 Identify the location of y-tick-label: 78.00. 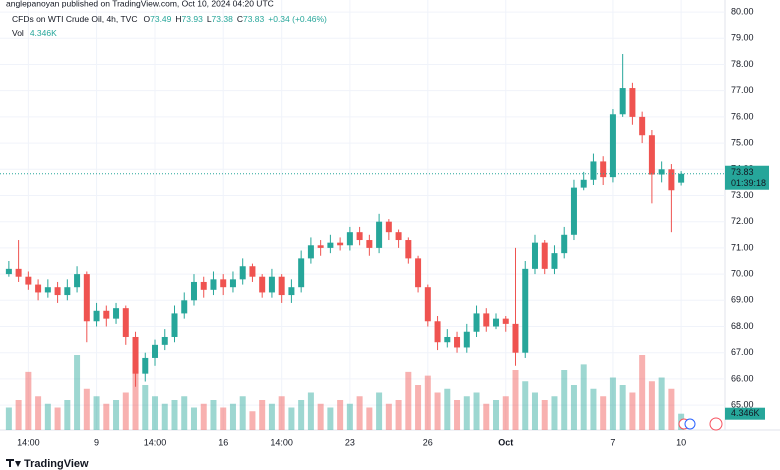
(742, 64).